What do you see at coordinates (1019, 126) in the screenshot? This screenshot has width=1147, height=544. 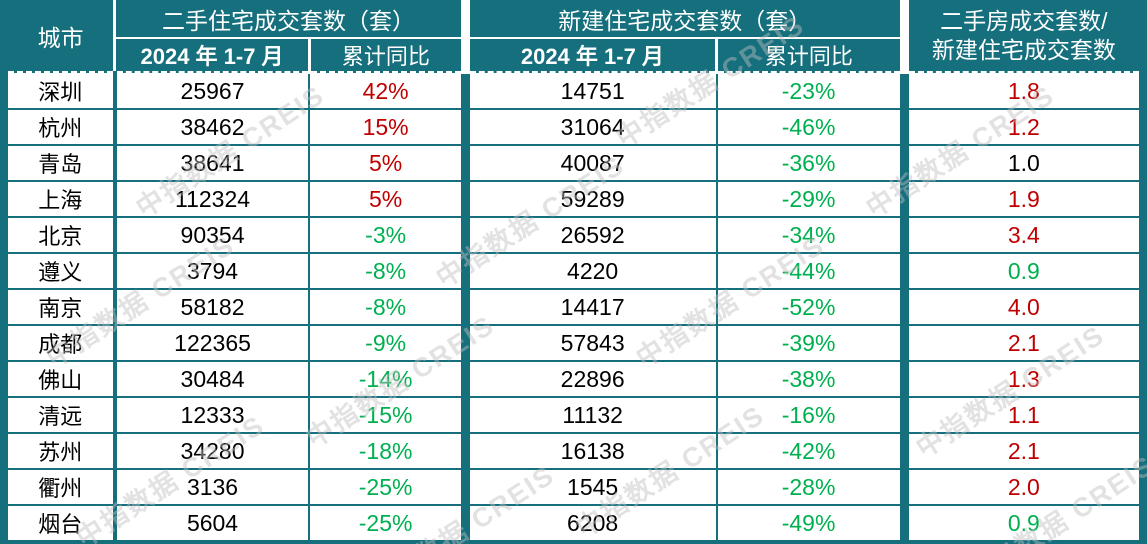 I see `ratio-cell: 1.2` at bounding box center [1019, 126].